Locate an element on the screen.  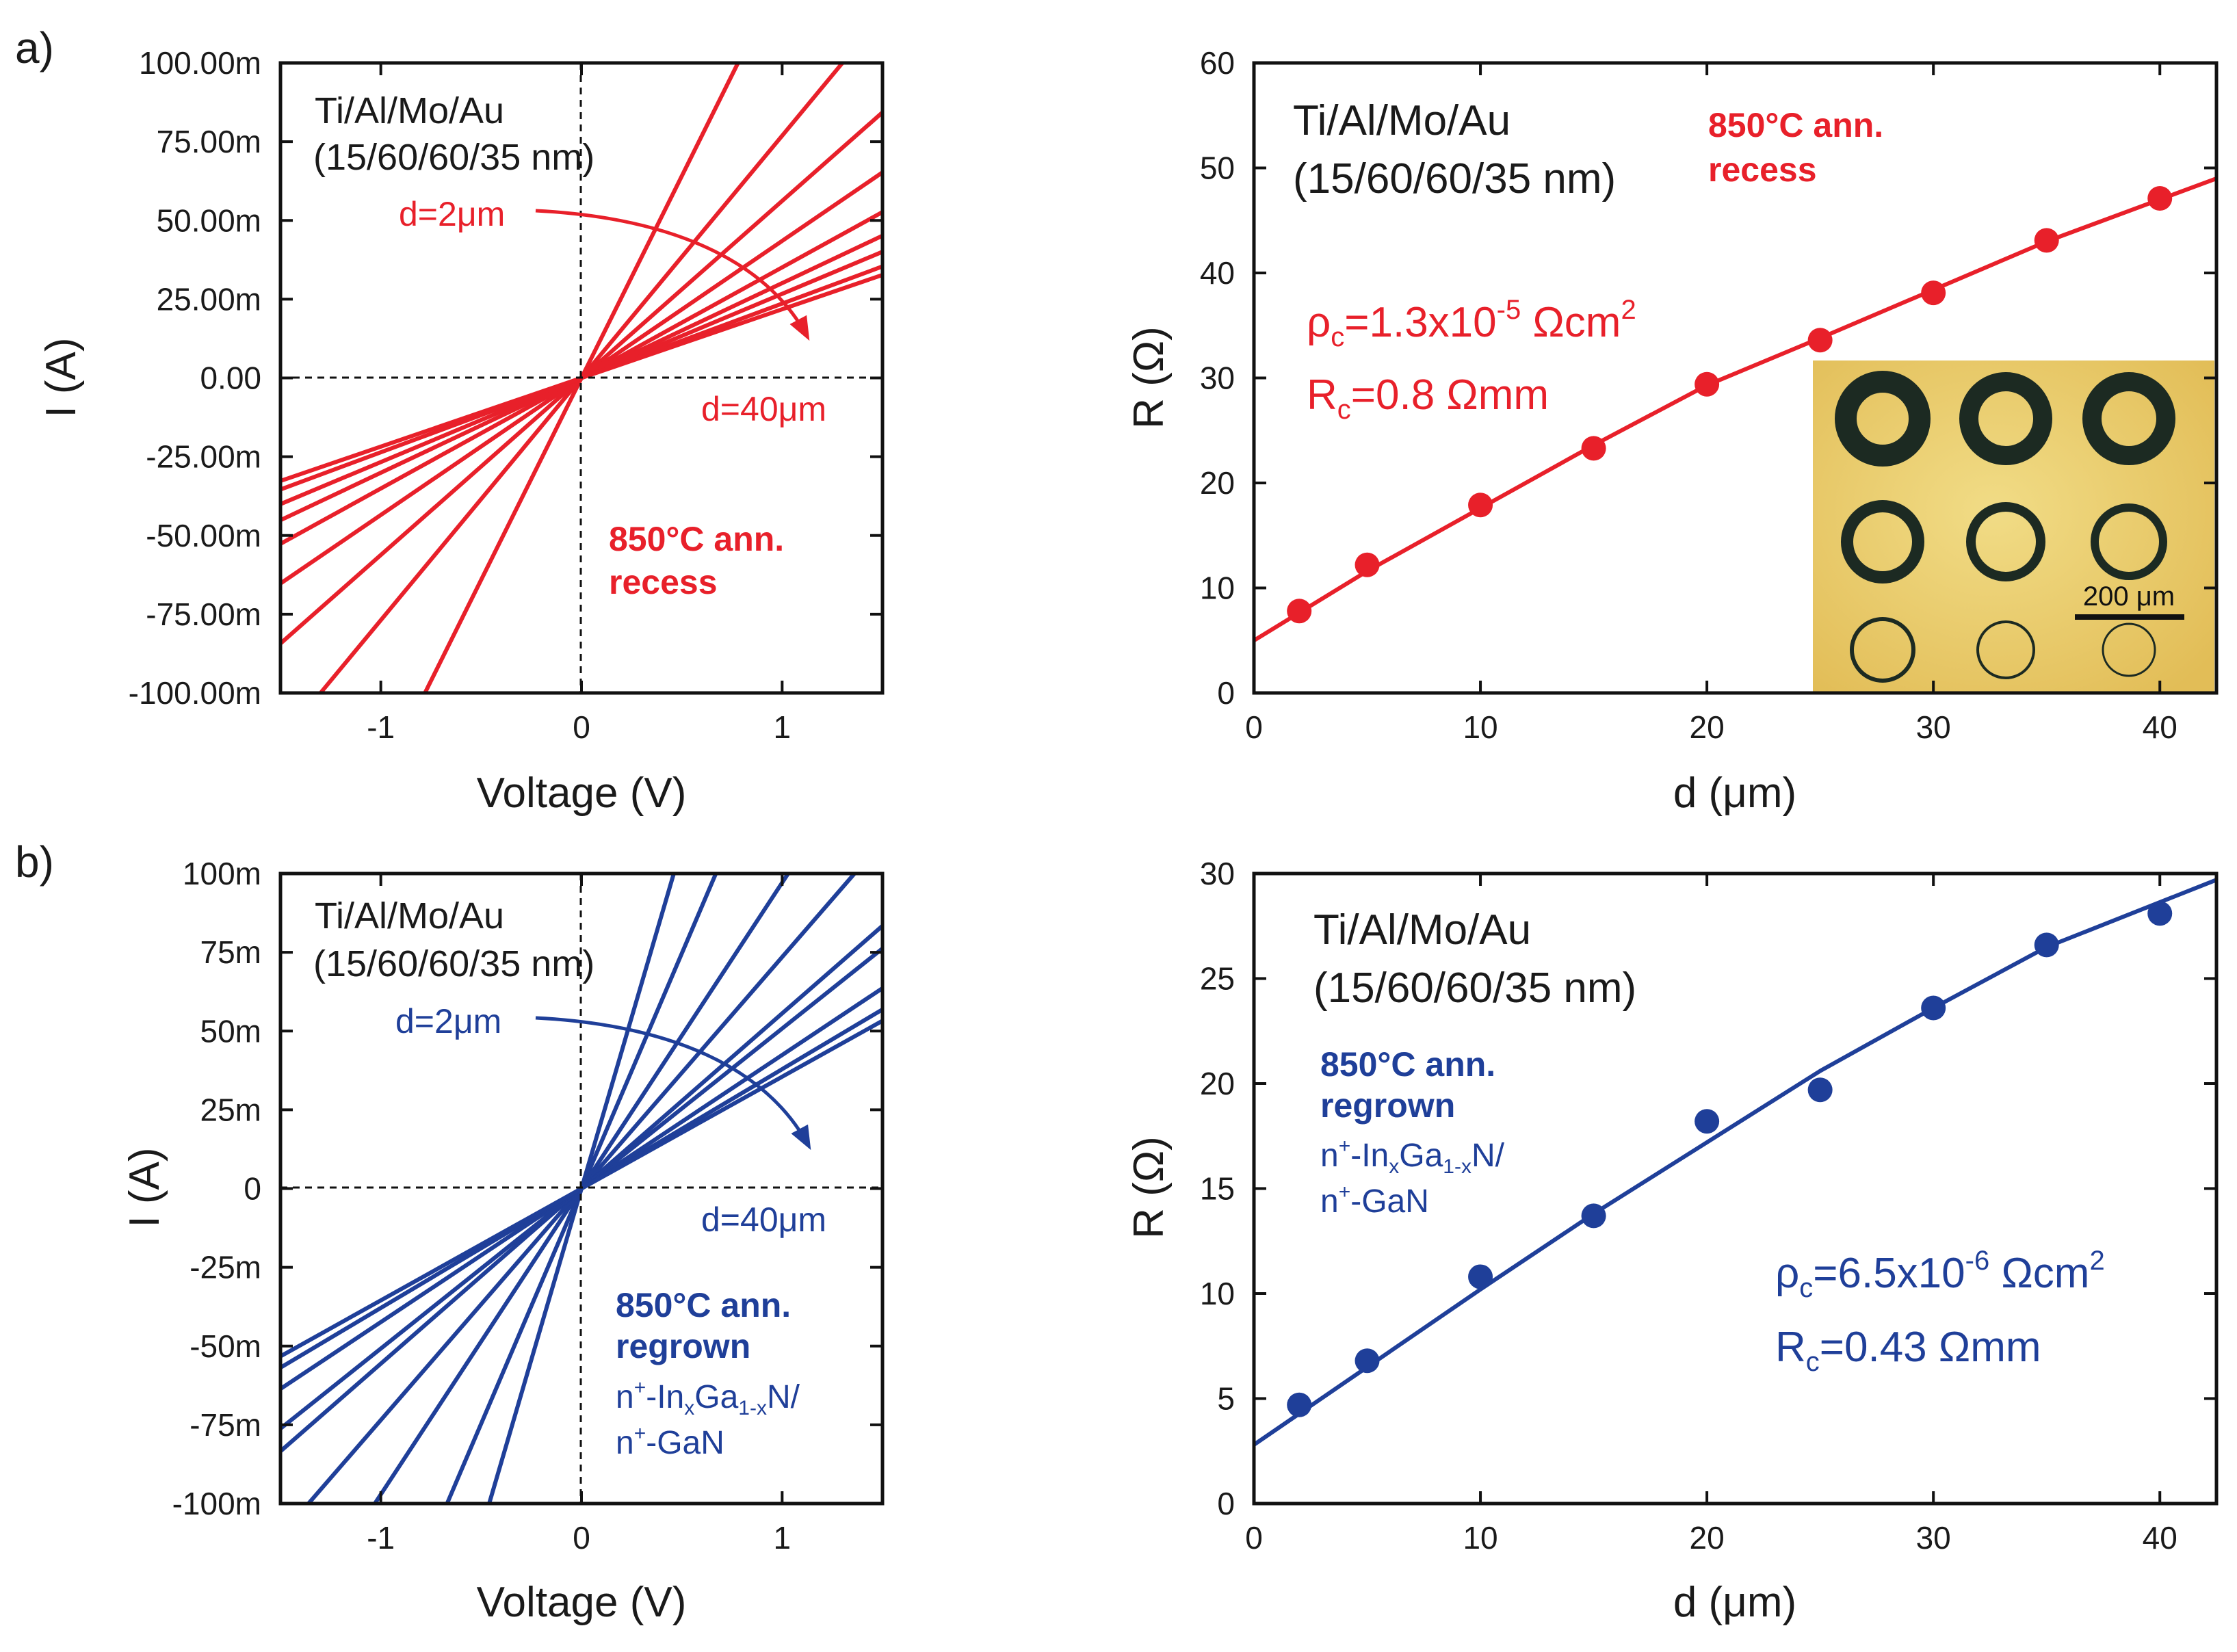
x-tick-label: -1 is located at coordinates (381, 1538).